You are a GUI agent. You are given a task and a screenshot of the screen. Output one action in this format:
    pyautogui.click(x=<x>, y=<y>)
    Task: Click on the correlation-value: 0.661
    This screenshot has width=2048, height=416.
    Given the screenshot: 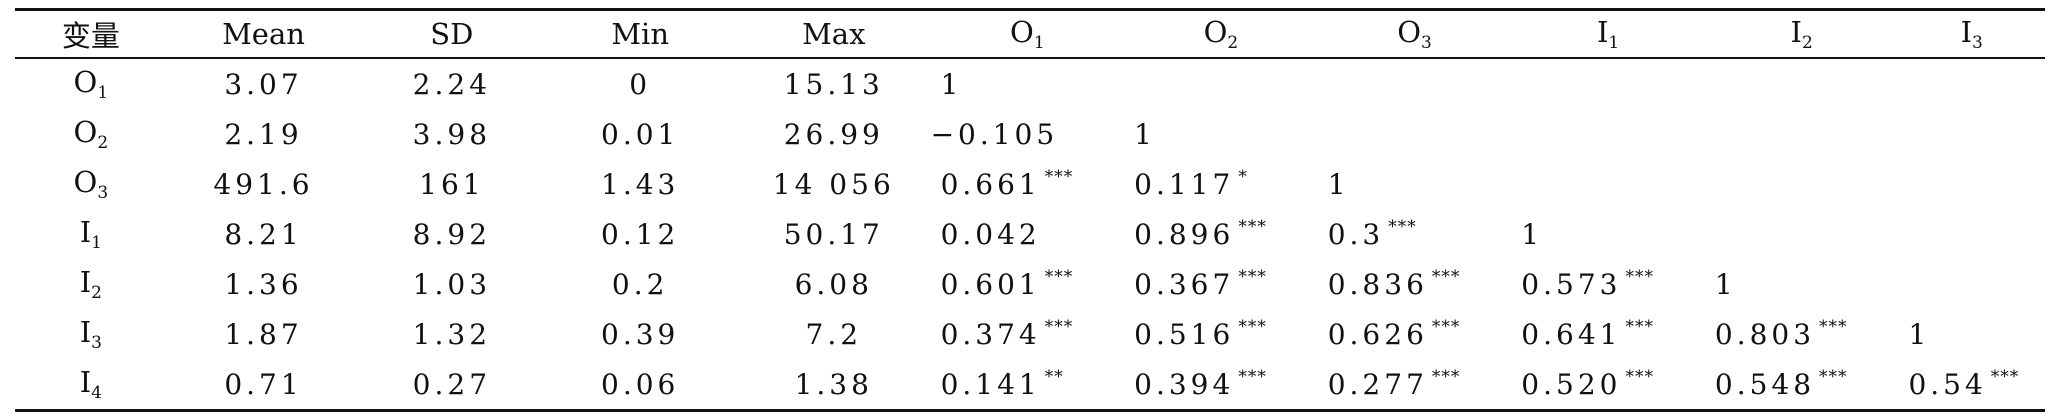 What is the action you would take?
    pyautogui.click(x=990, y=184)
    